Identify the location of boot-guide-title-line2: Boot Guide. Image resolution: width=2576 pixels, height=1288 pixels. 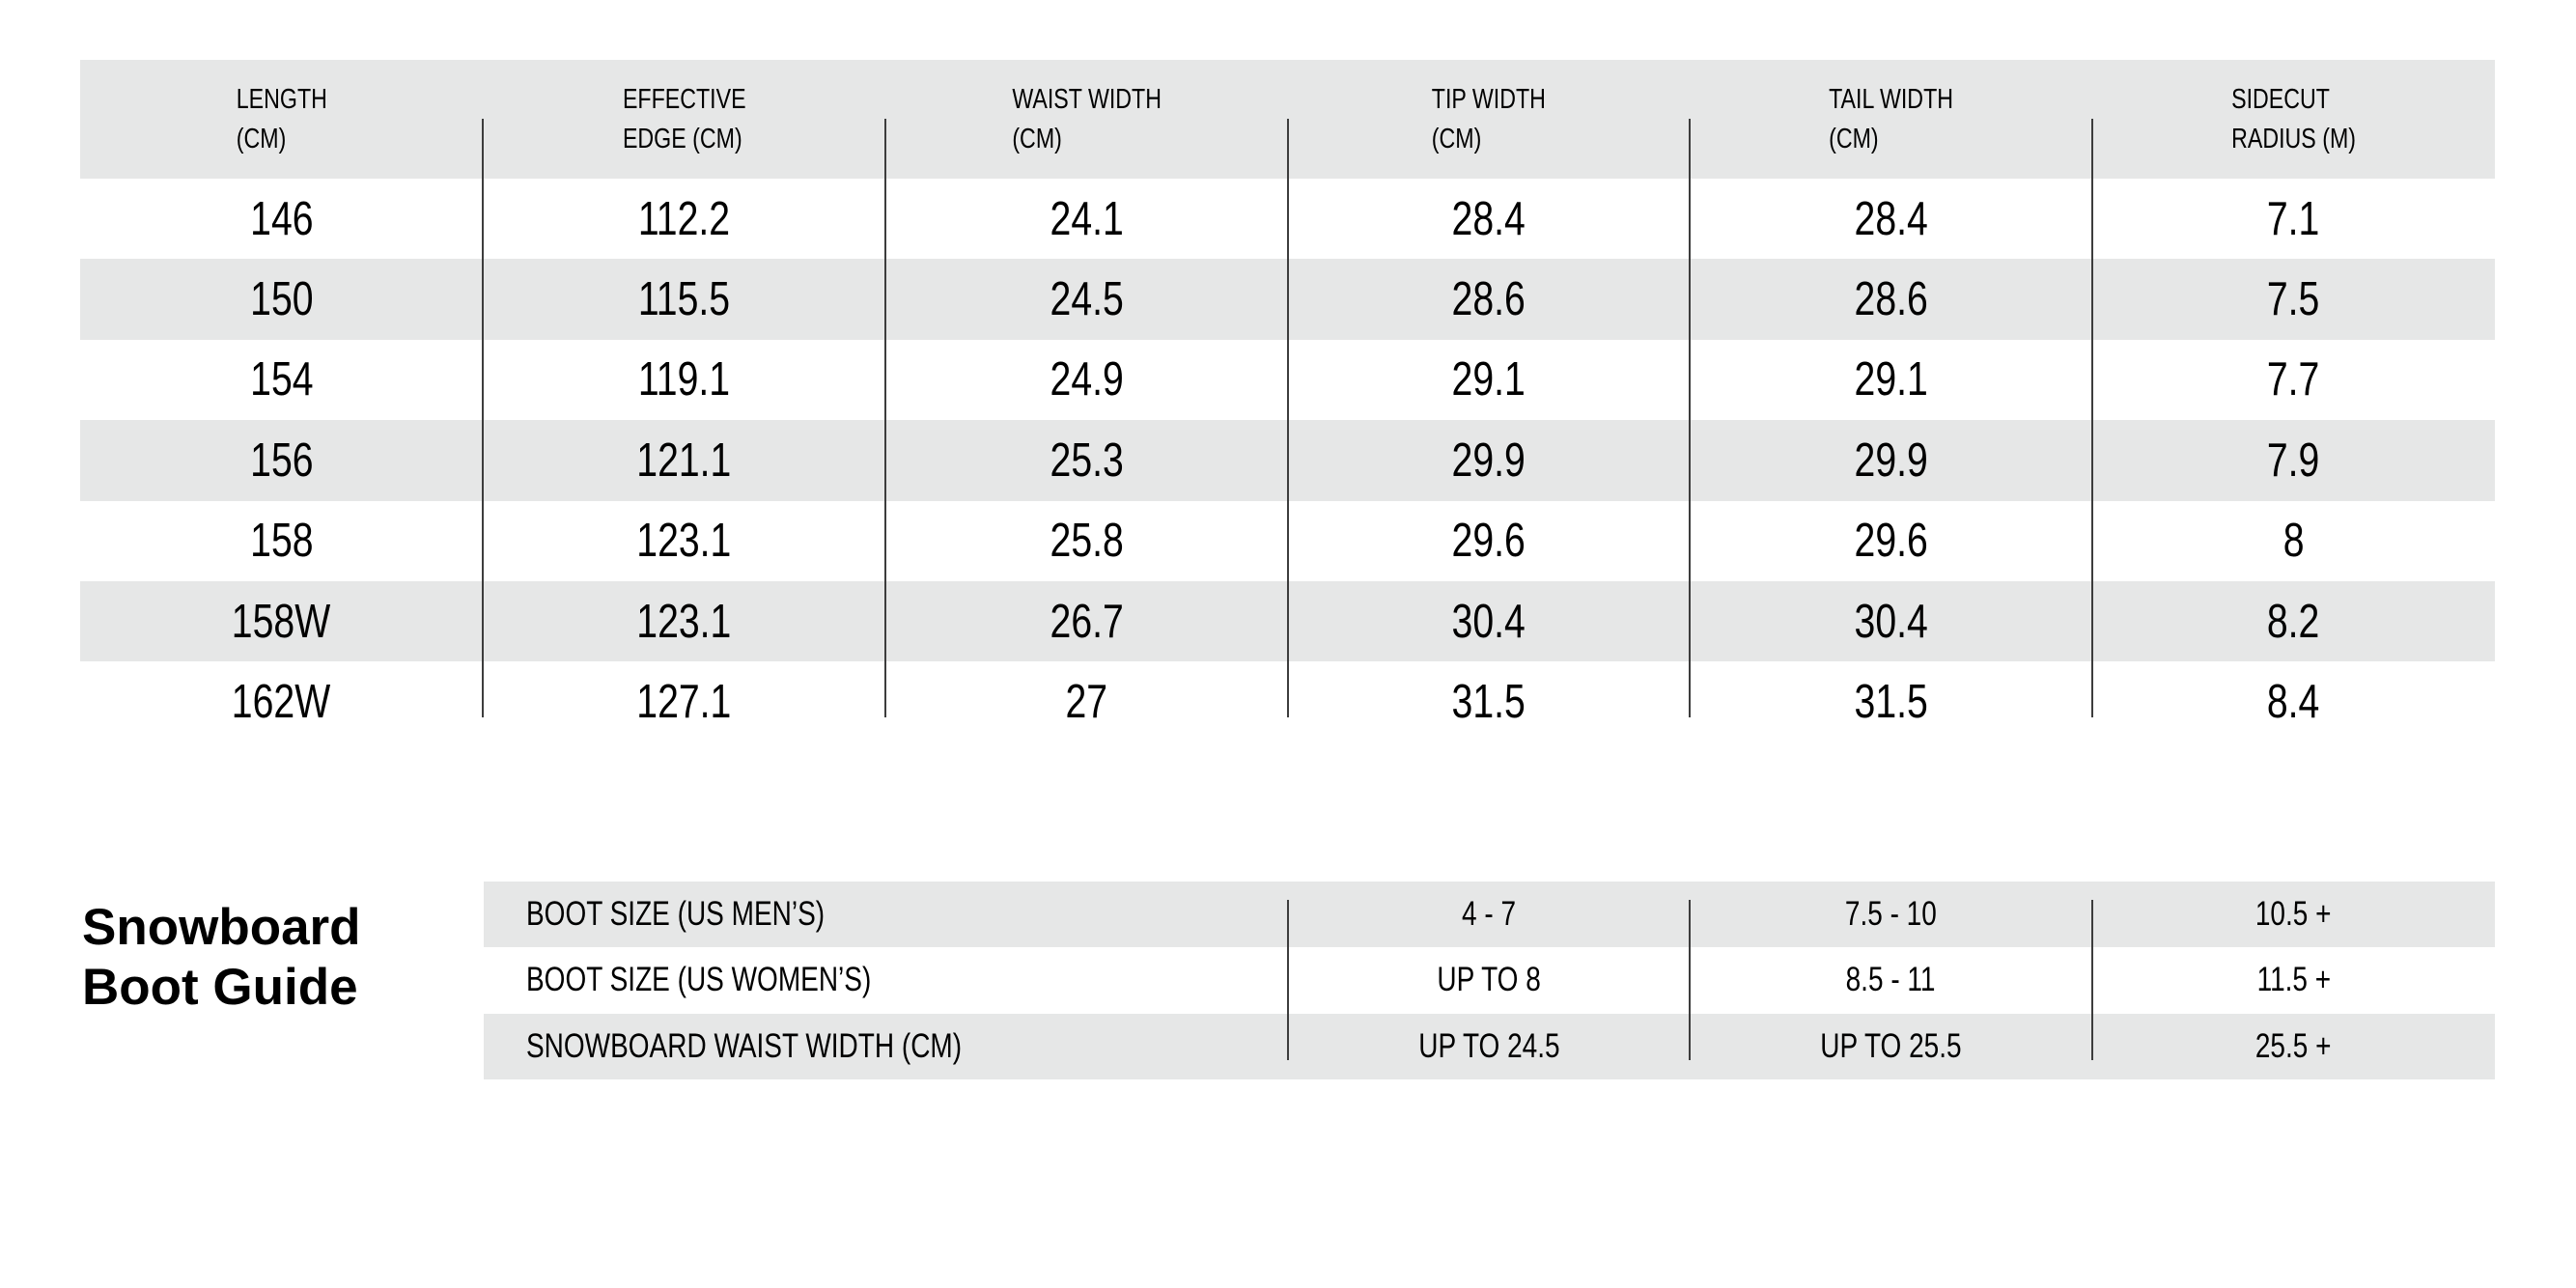
(220, 988).